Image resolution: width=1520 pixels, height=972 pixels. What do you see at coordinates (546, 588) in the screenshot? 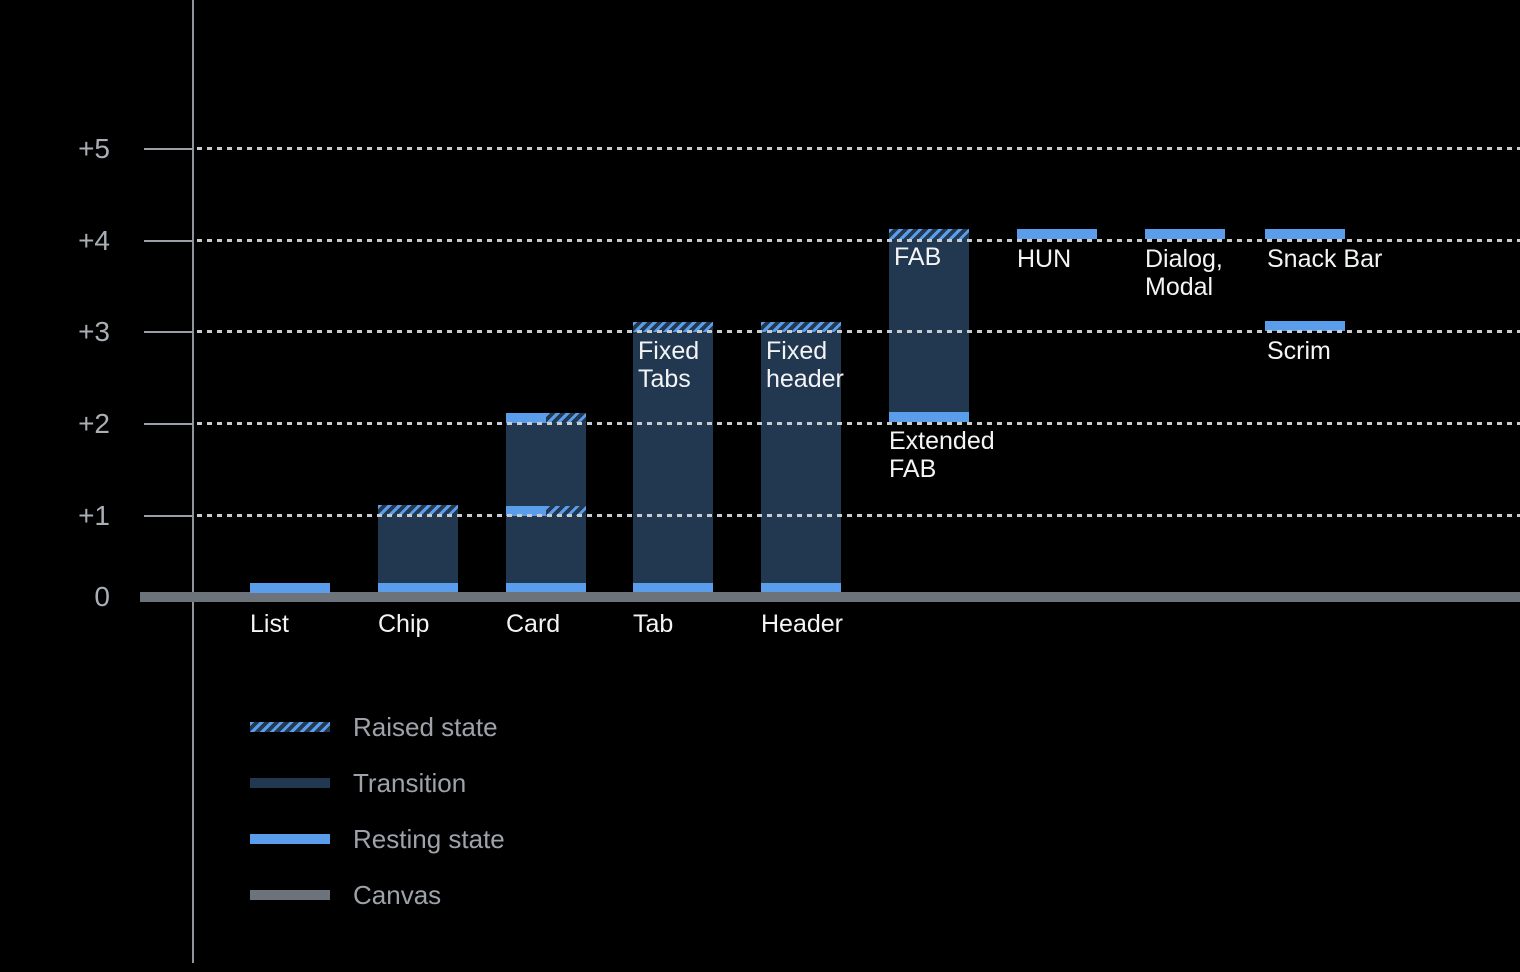
I see `bar-card-resting-band` at bounding box center [546, 588].